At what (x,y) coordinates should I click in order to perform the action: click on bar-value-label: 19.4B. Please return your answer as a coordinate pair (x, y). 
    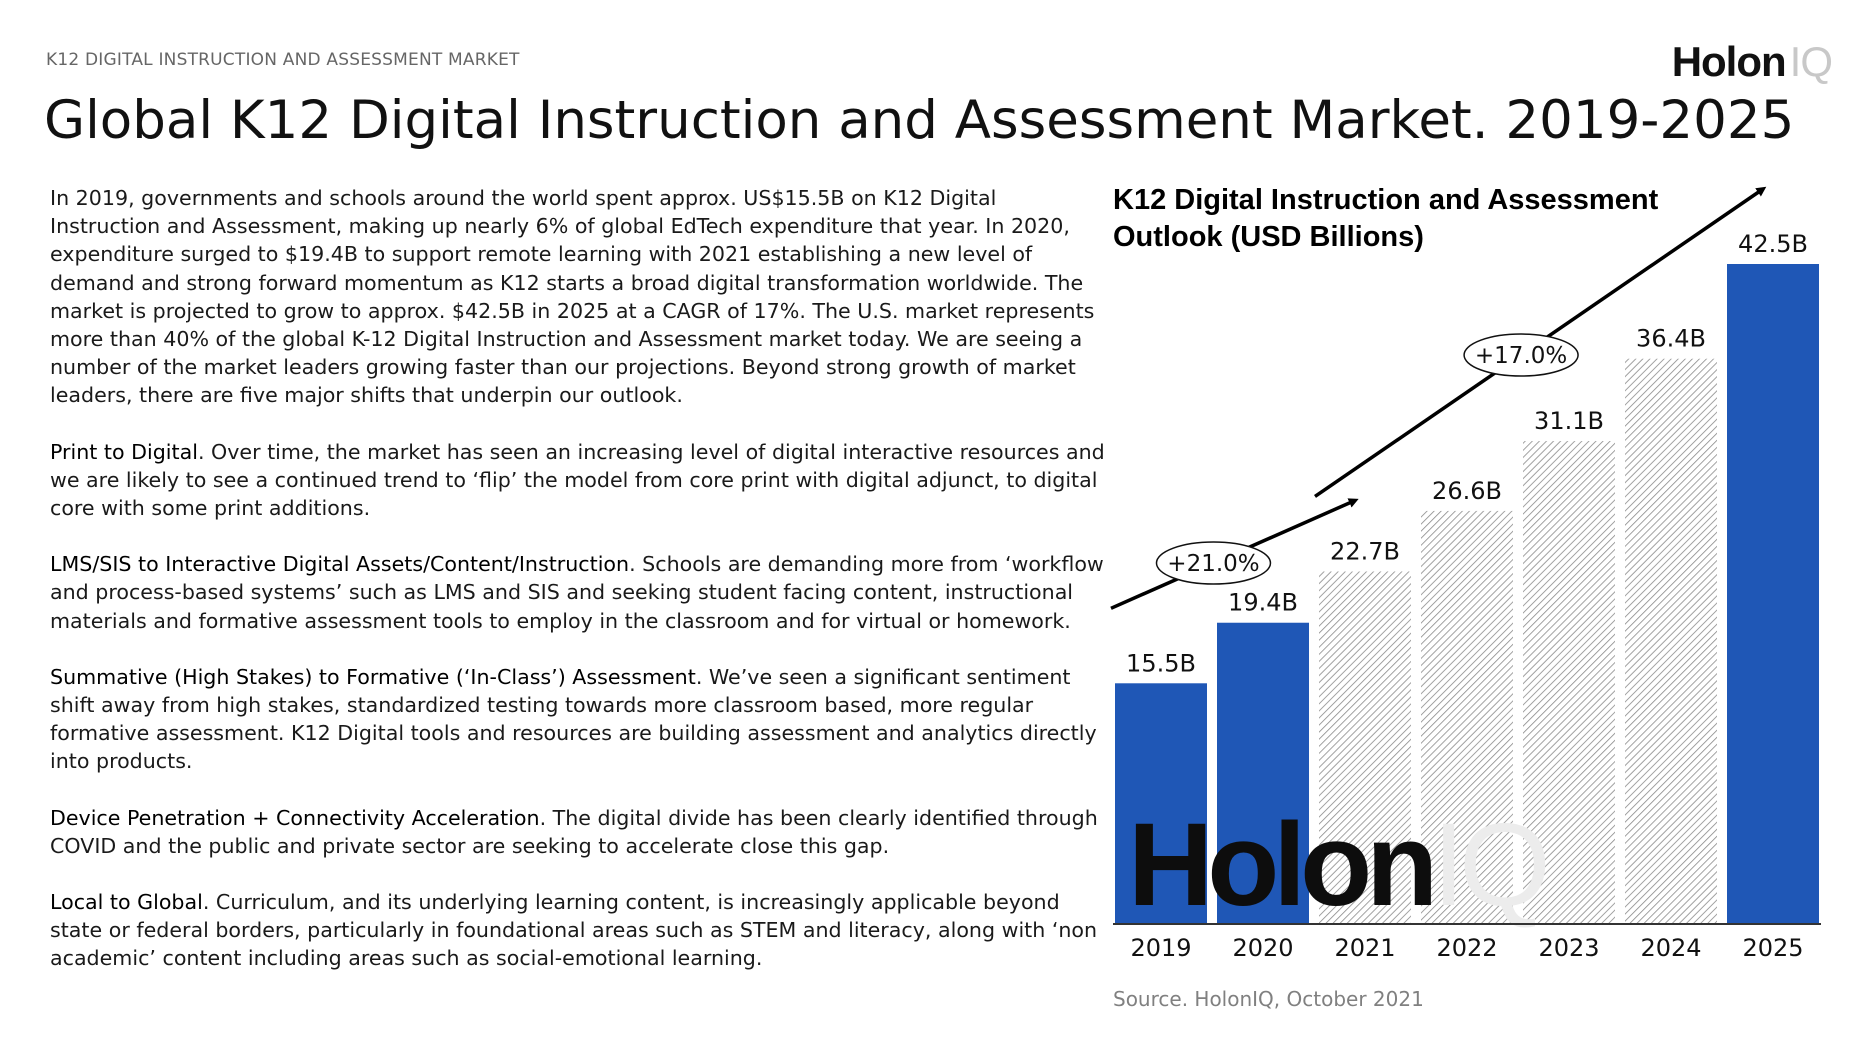
    Looking at the image, I should click on (1263, 603).